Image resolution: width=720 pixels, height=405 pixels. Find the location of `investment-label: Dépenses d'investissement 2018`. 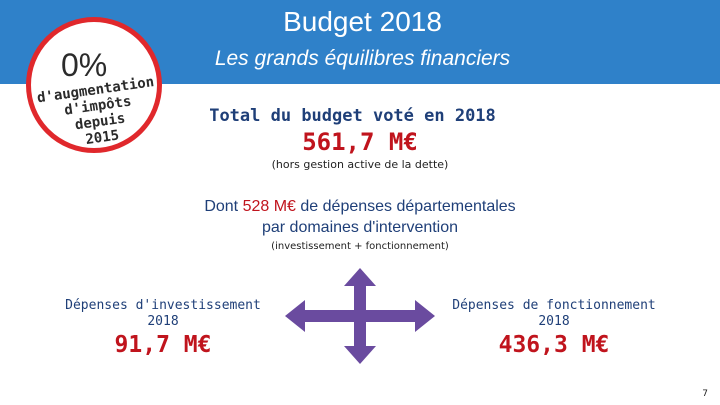

investment-label: Dépenses d'investissement 2018 is located at coordinates (163, 314).